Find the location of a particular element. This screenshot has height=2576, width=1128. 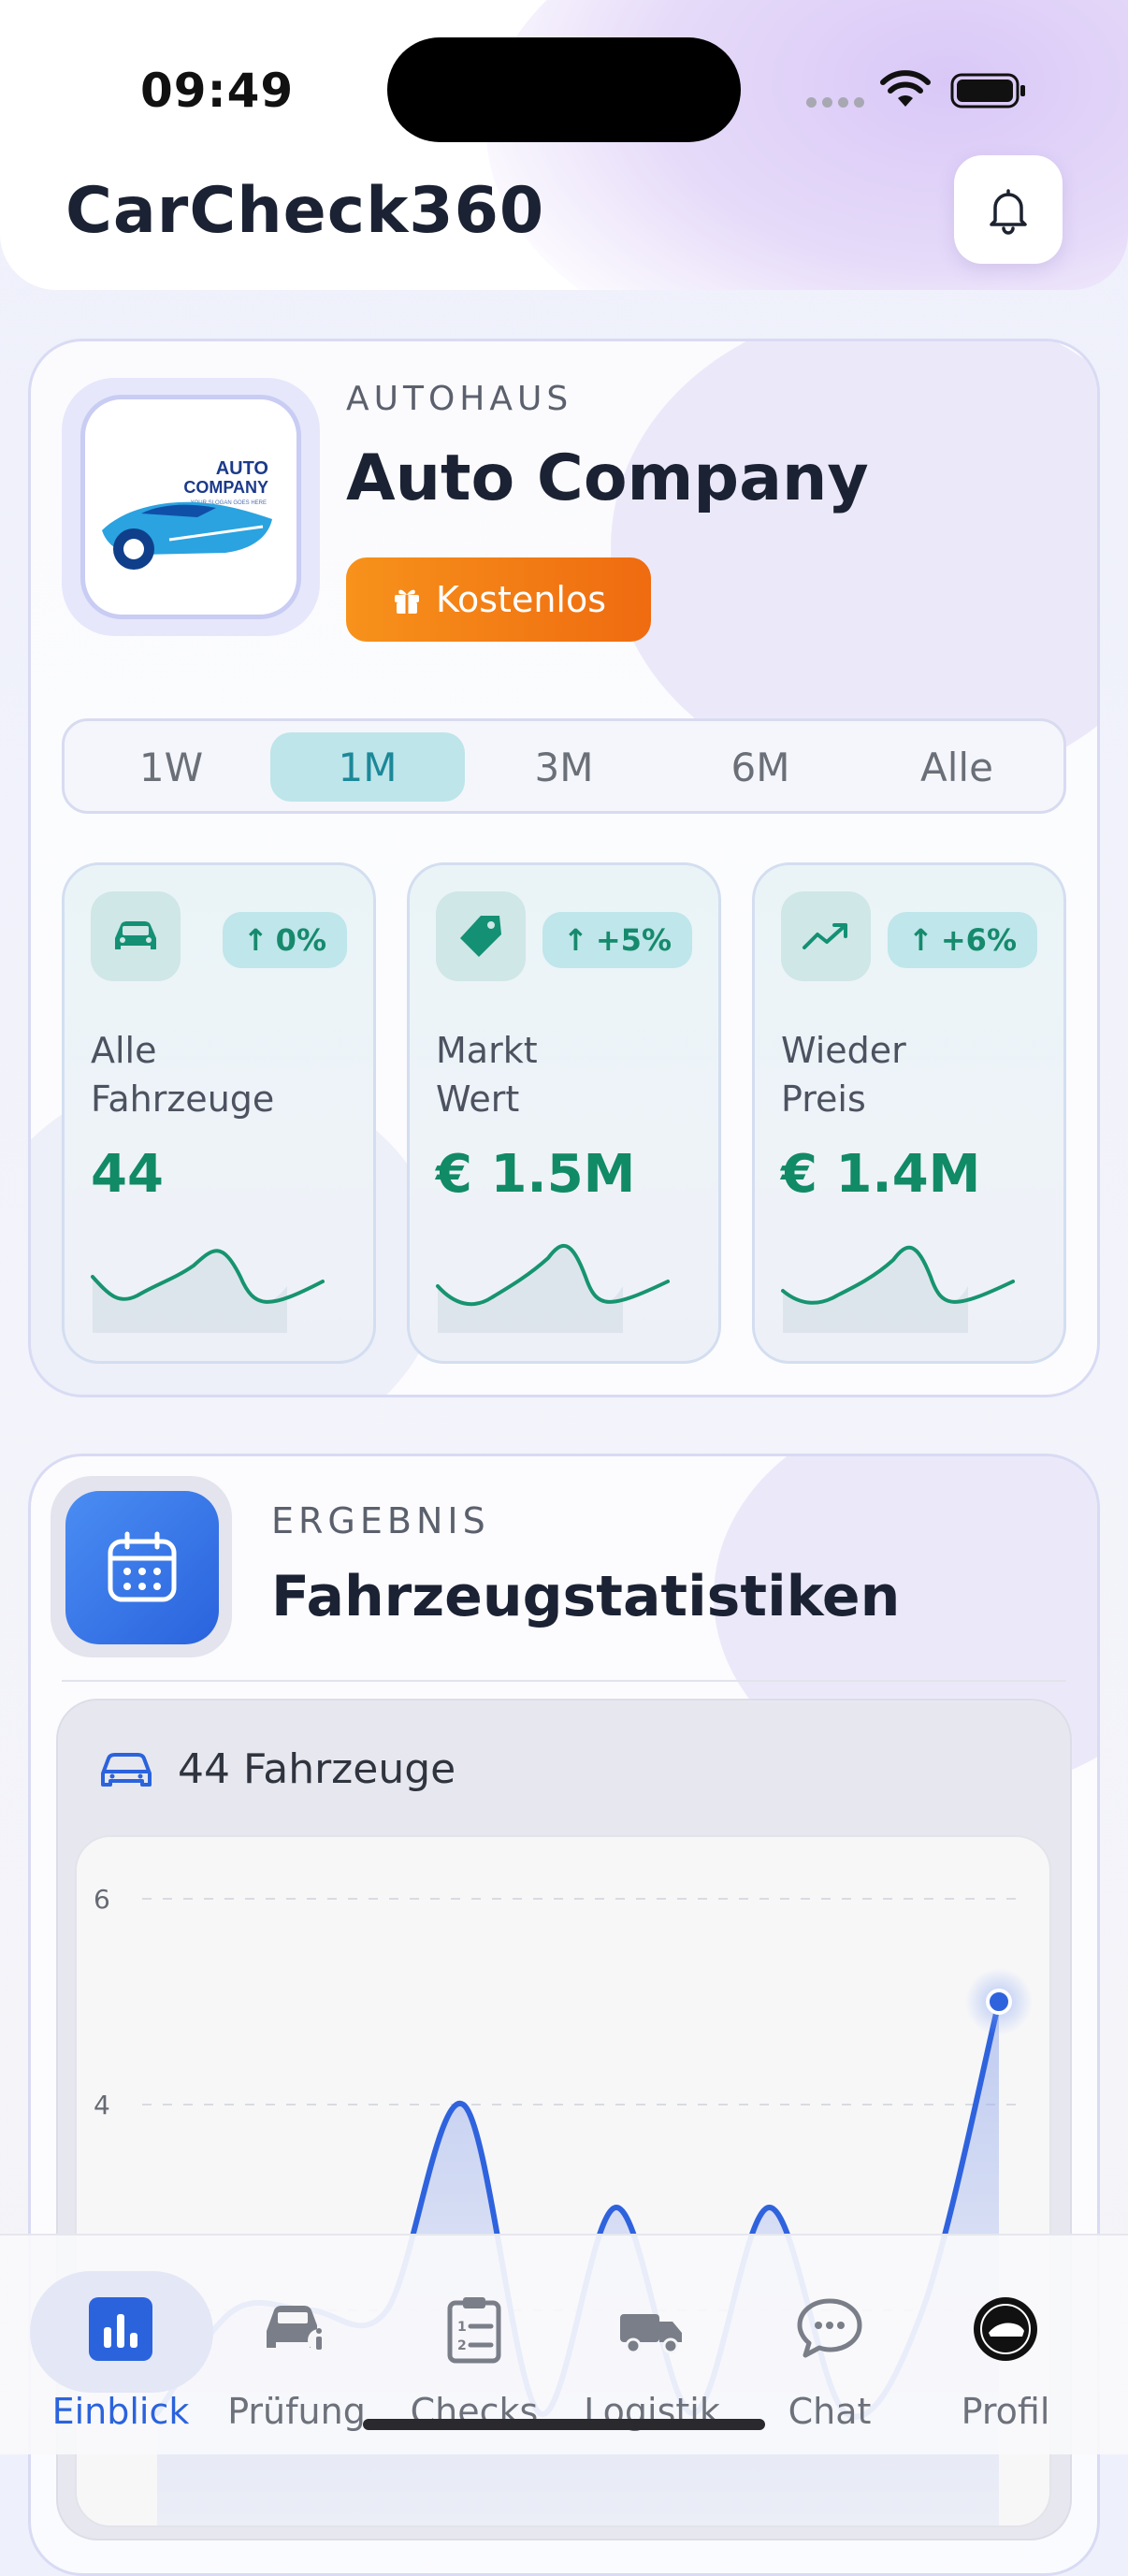

nav-item-profil: Profil is located at coordinates (1005, 2345).